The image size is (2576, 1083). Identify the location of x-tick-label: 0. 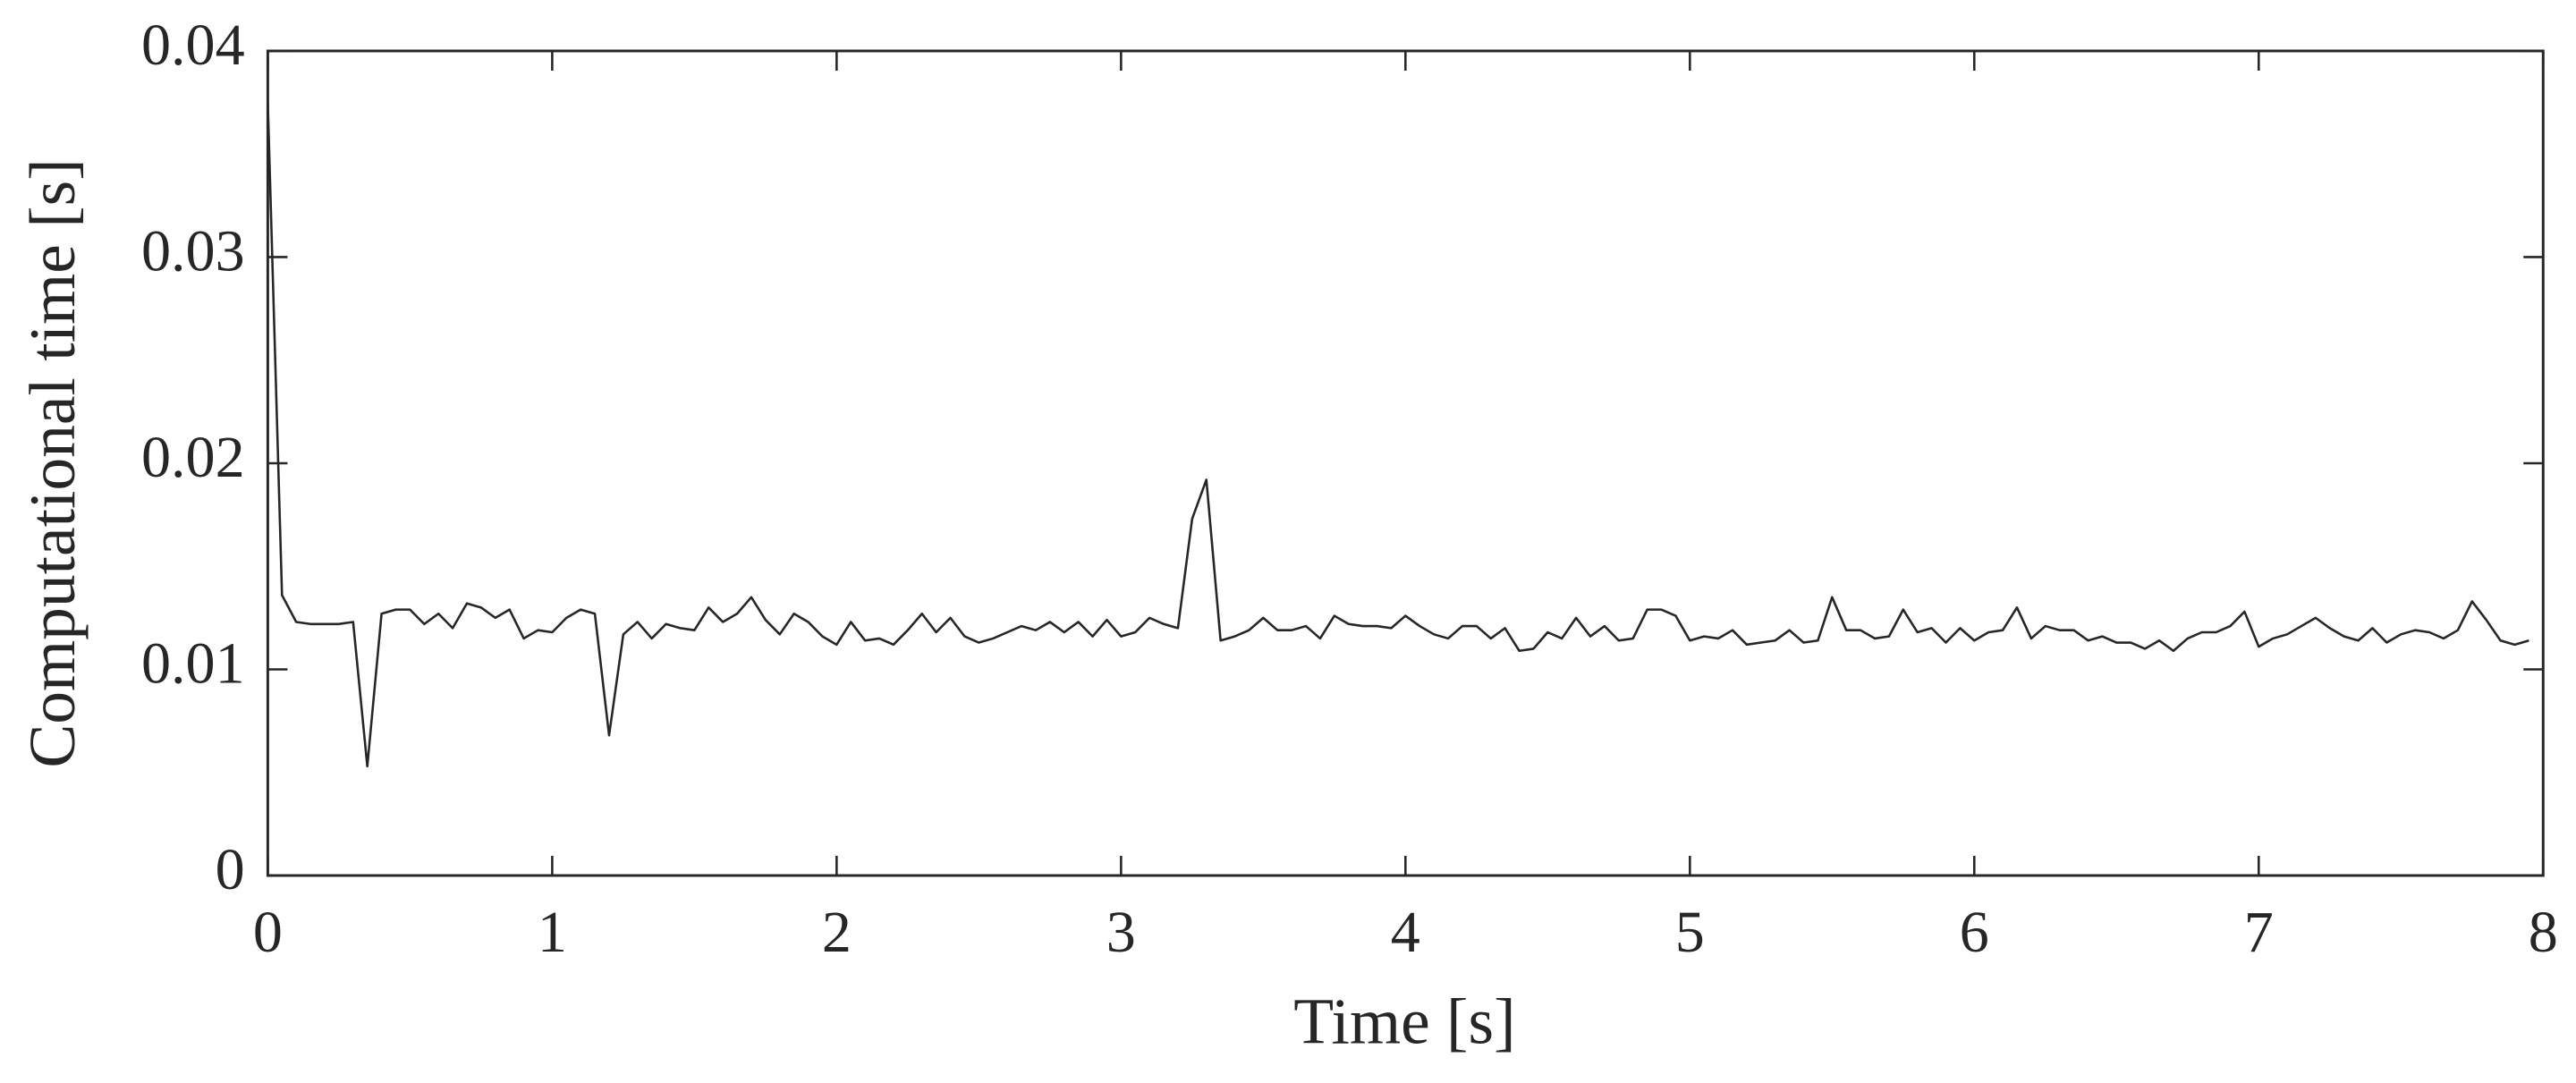
(268, 932).